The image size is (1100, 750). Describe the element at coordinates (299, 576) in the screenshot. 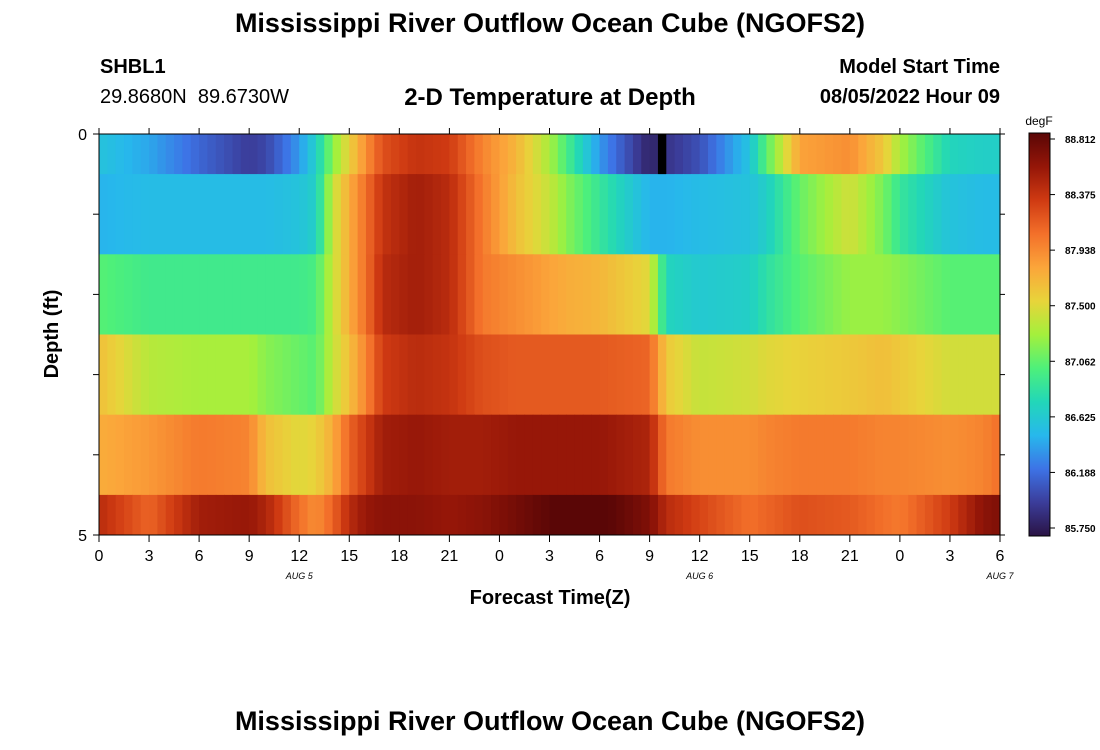

I see `date-label: AUG 5` at that location.